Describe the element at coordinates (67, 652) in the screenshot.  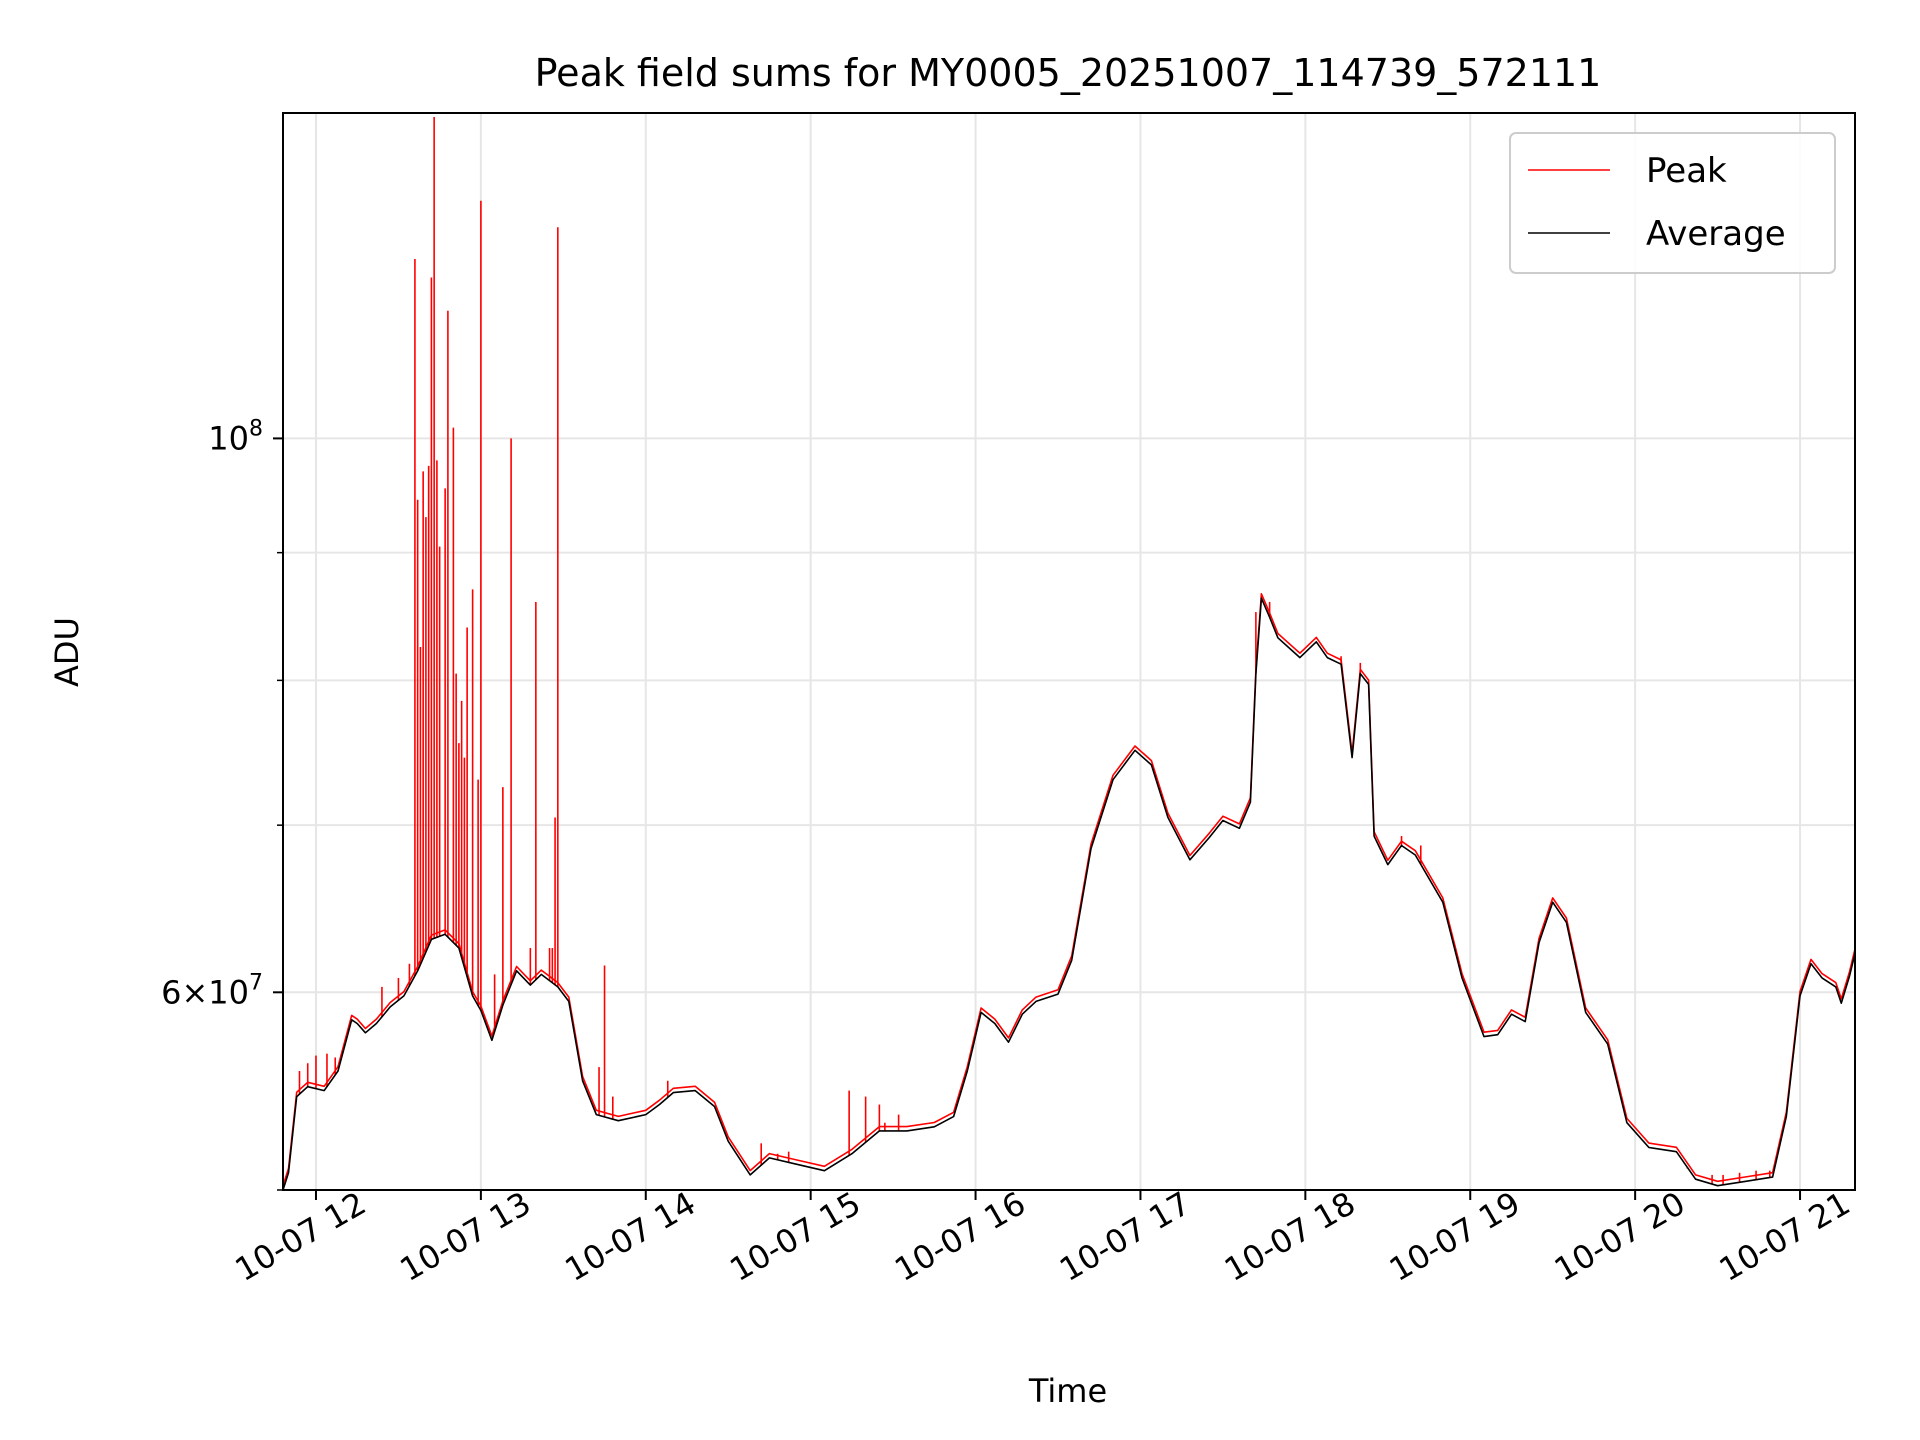
I see `y-axis-label: ADU` at that location.